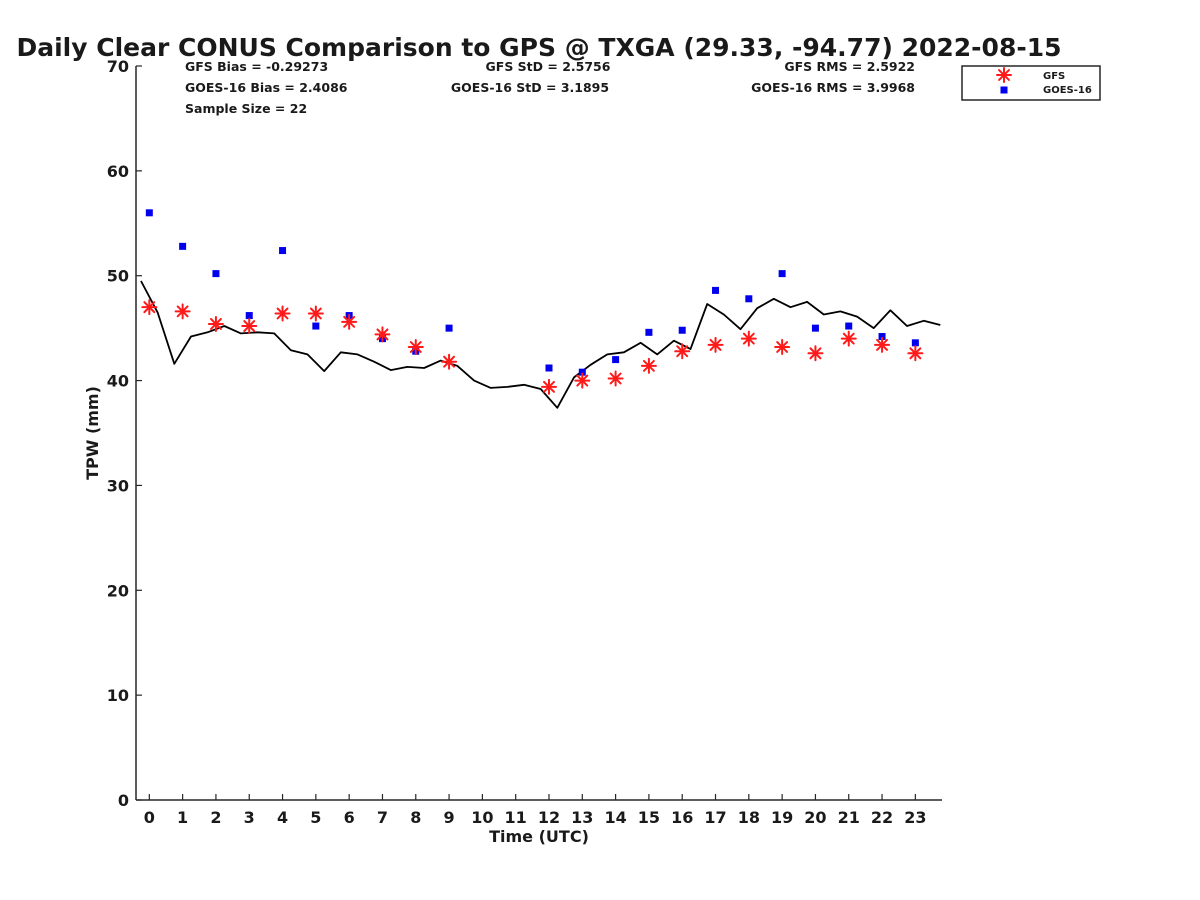 This screenshot has height=900, width=1200. Describe the element at coordinates (282, 817) in the screenshot. I see `x-tick-label: 4` at that location.